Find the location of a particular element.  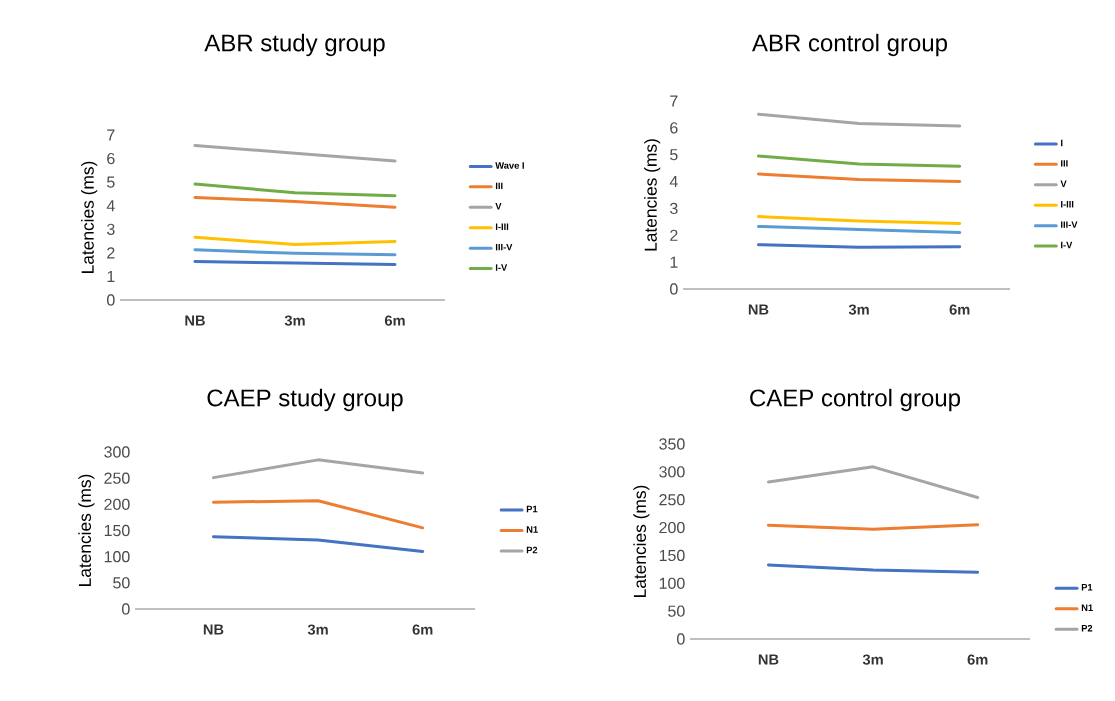

chart-title: CAEP control group is located at coordinates (855, 400).